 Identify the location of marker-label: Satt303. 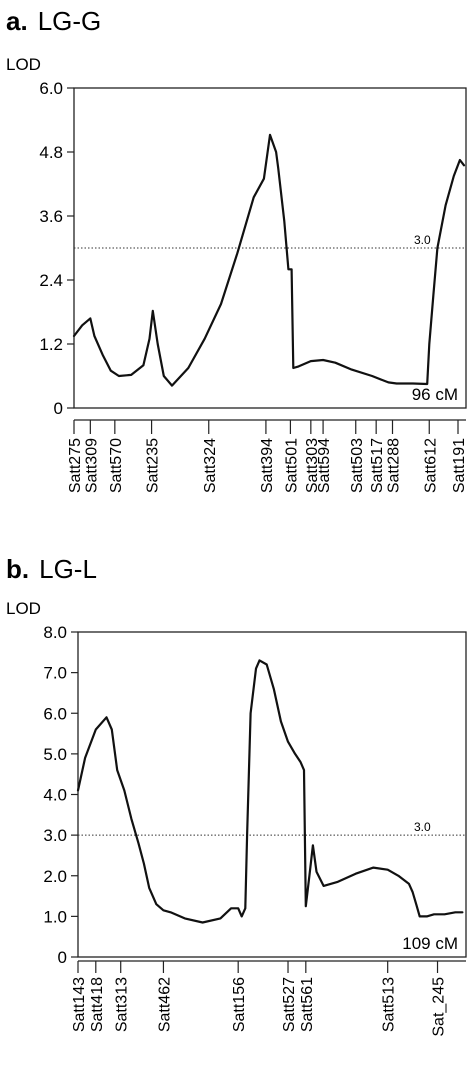
(312, 465).